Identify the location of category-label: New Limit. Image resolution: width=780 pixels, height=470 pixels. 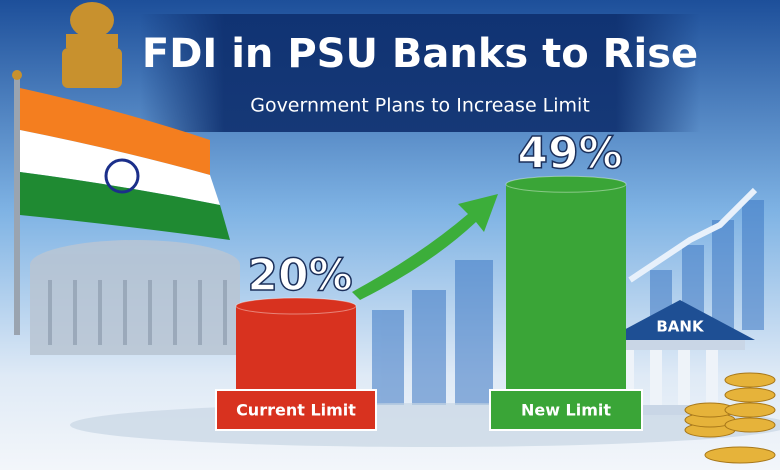
(566, 410).